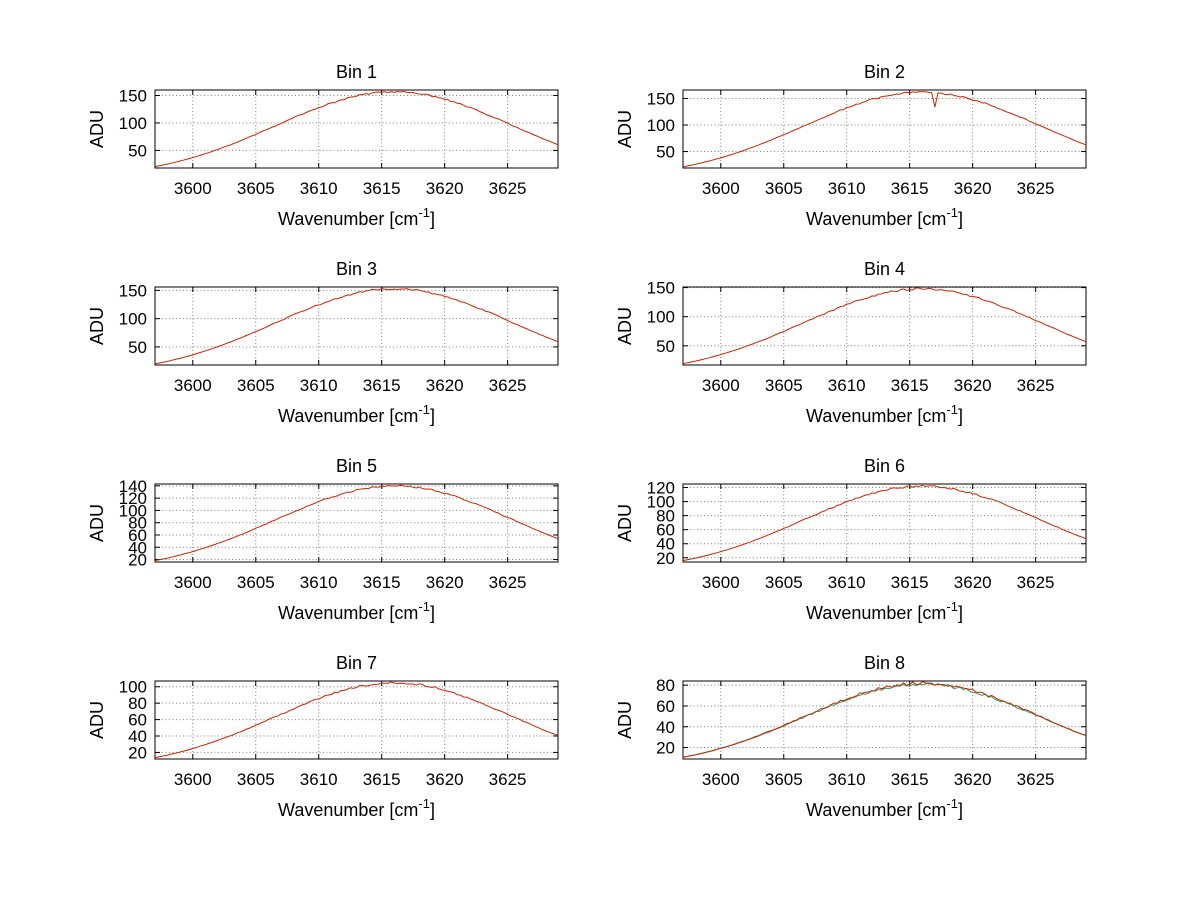  I want to click on spectrum-trace-bin-2-s1, so click(884, 129).